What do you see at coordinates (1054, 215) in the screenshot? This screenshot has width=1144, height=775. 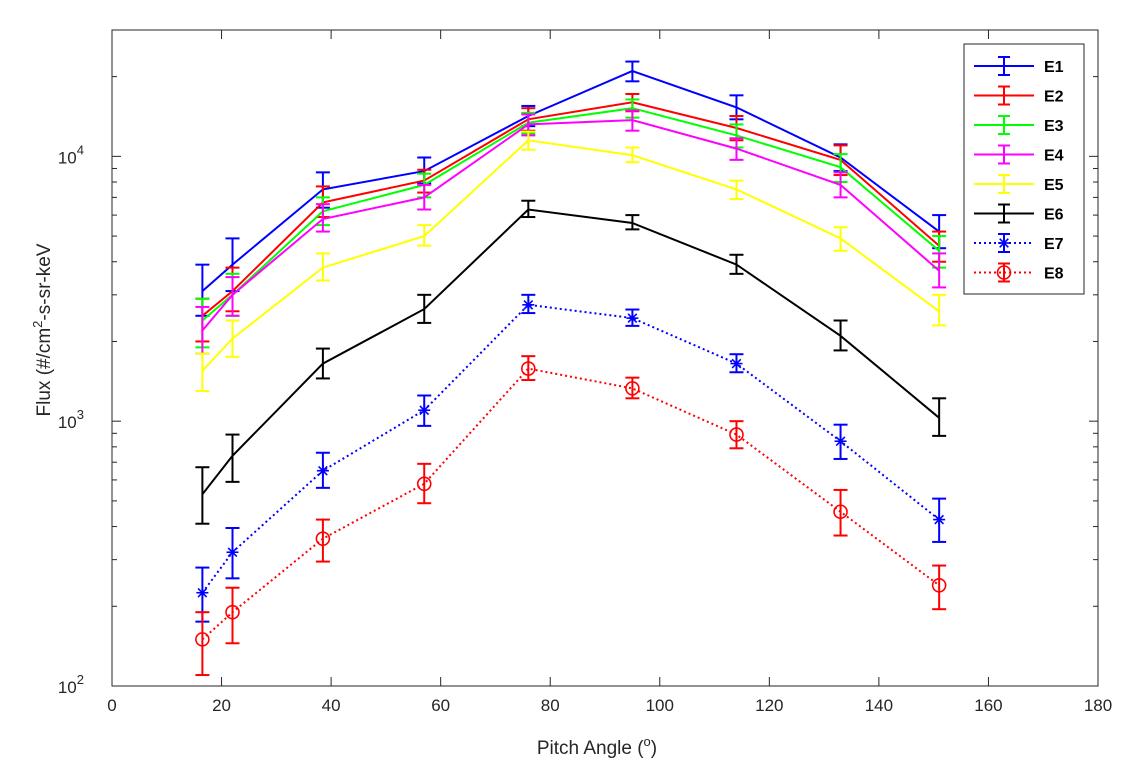 I see `legend-label: E6` at bounding box center [1054, 215].